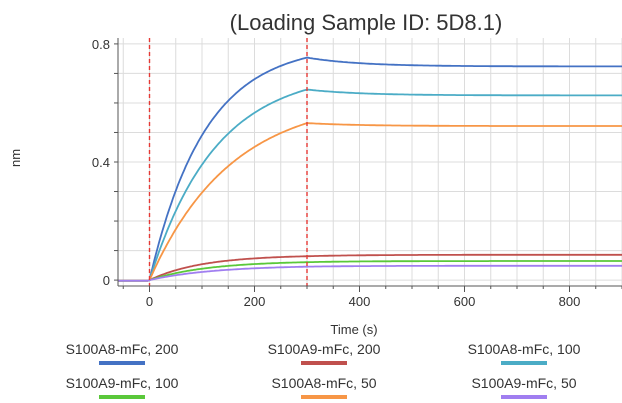 The height and width of the screenshot is (403, 622). I want to click on y-tick-label: 0.8, so click(101, 44).